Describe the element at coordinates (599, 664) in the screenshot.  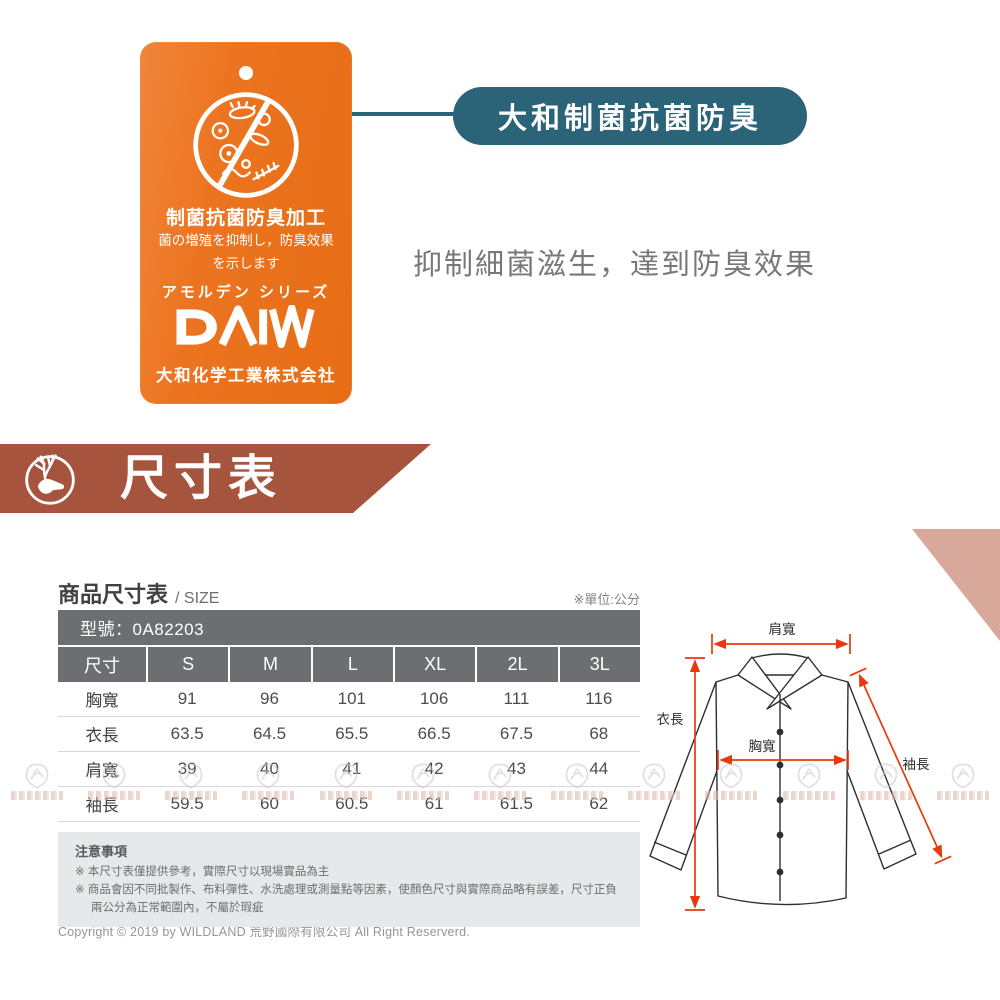
I see `column-header: 3L` at that location.